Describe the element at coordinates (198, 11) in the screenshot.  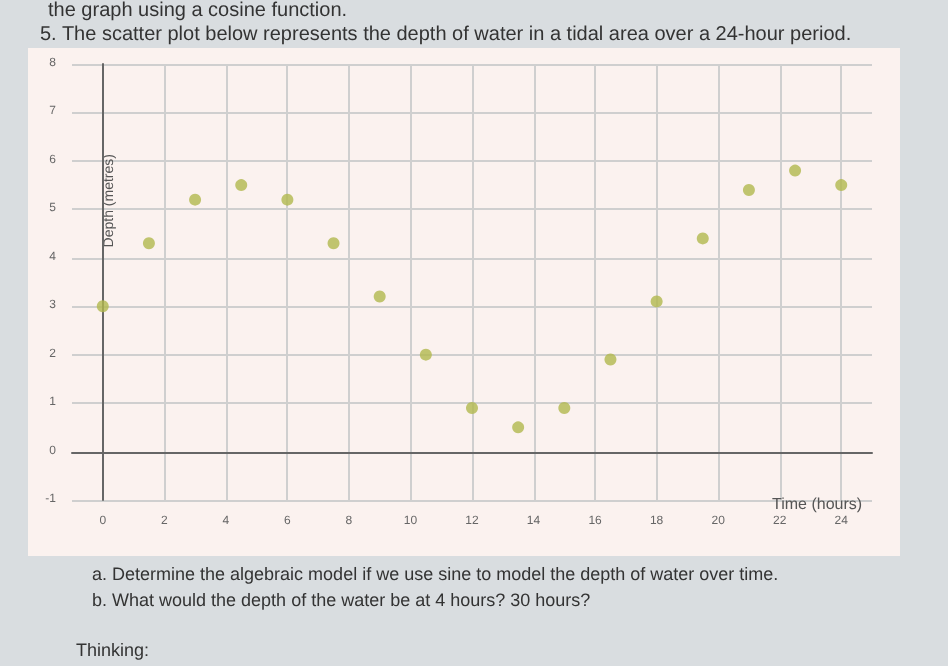
I see `text: the graph using a cosine function.` at that location.